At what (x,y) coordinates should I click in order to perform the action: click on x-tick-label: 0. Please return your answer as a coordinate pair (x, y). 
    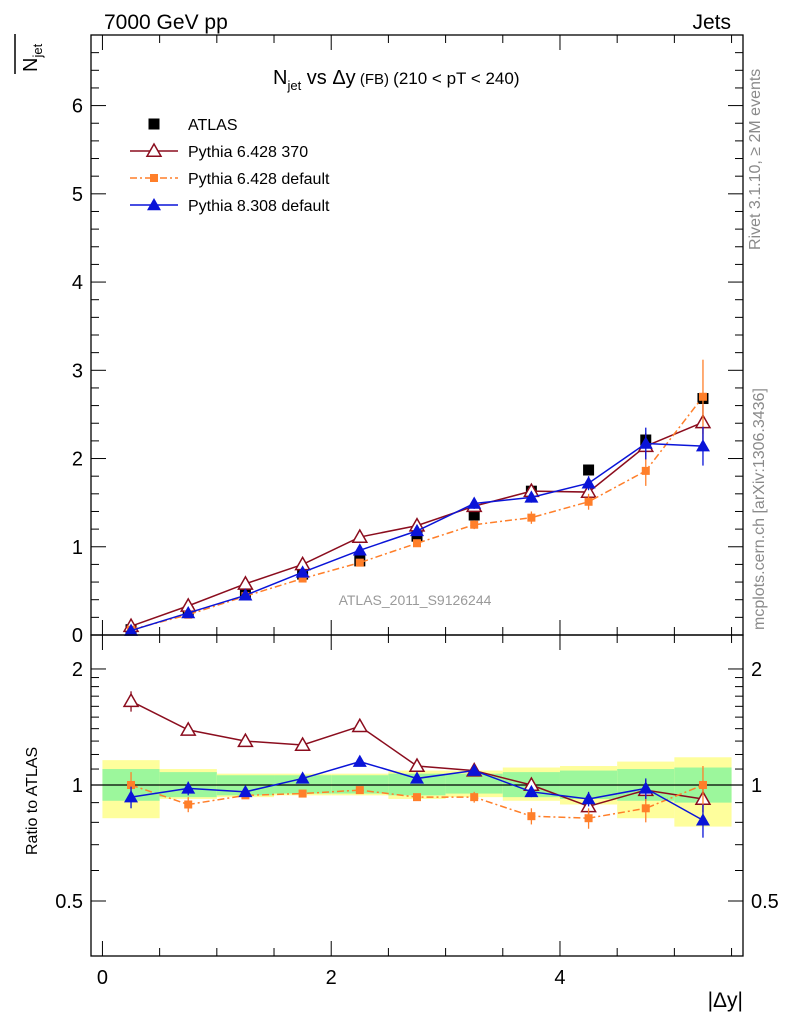
    Looking at the image, I should click on (102, 978).